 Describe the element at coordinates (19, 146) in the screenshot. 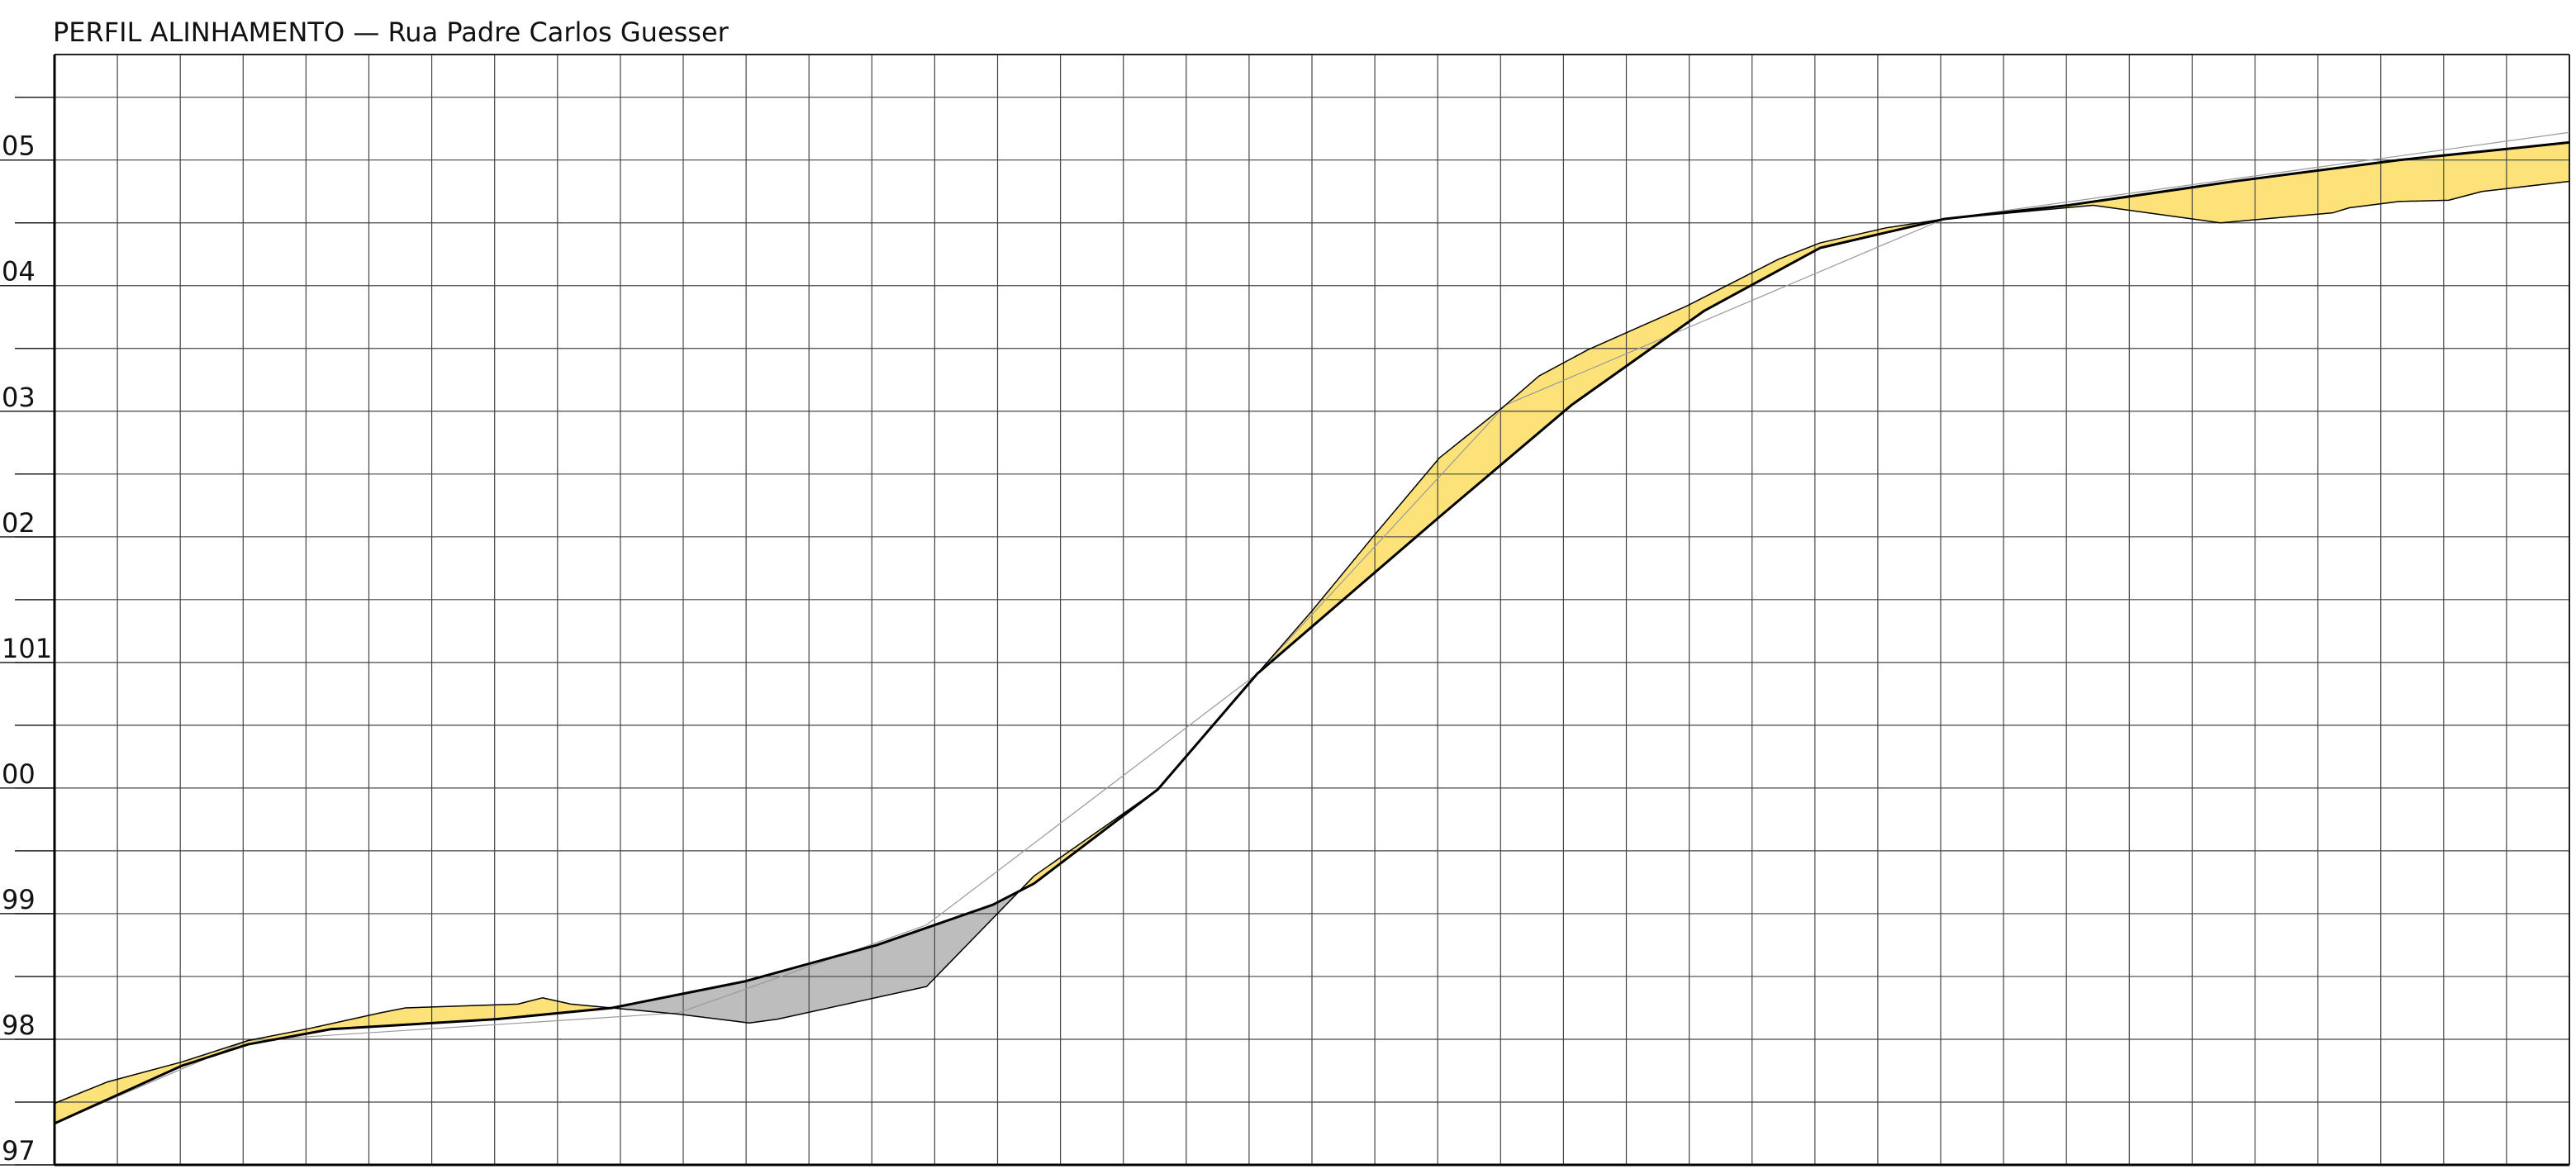

I see `y-tick-label: 05` at that location.